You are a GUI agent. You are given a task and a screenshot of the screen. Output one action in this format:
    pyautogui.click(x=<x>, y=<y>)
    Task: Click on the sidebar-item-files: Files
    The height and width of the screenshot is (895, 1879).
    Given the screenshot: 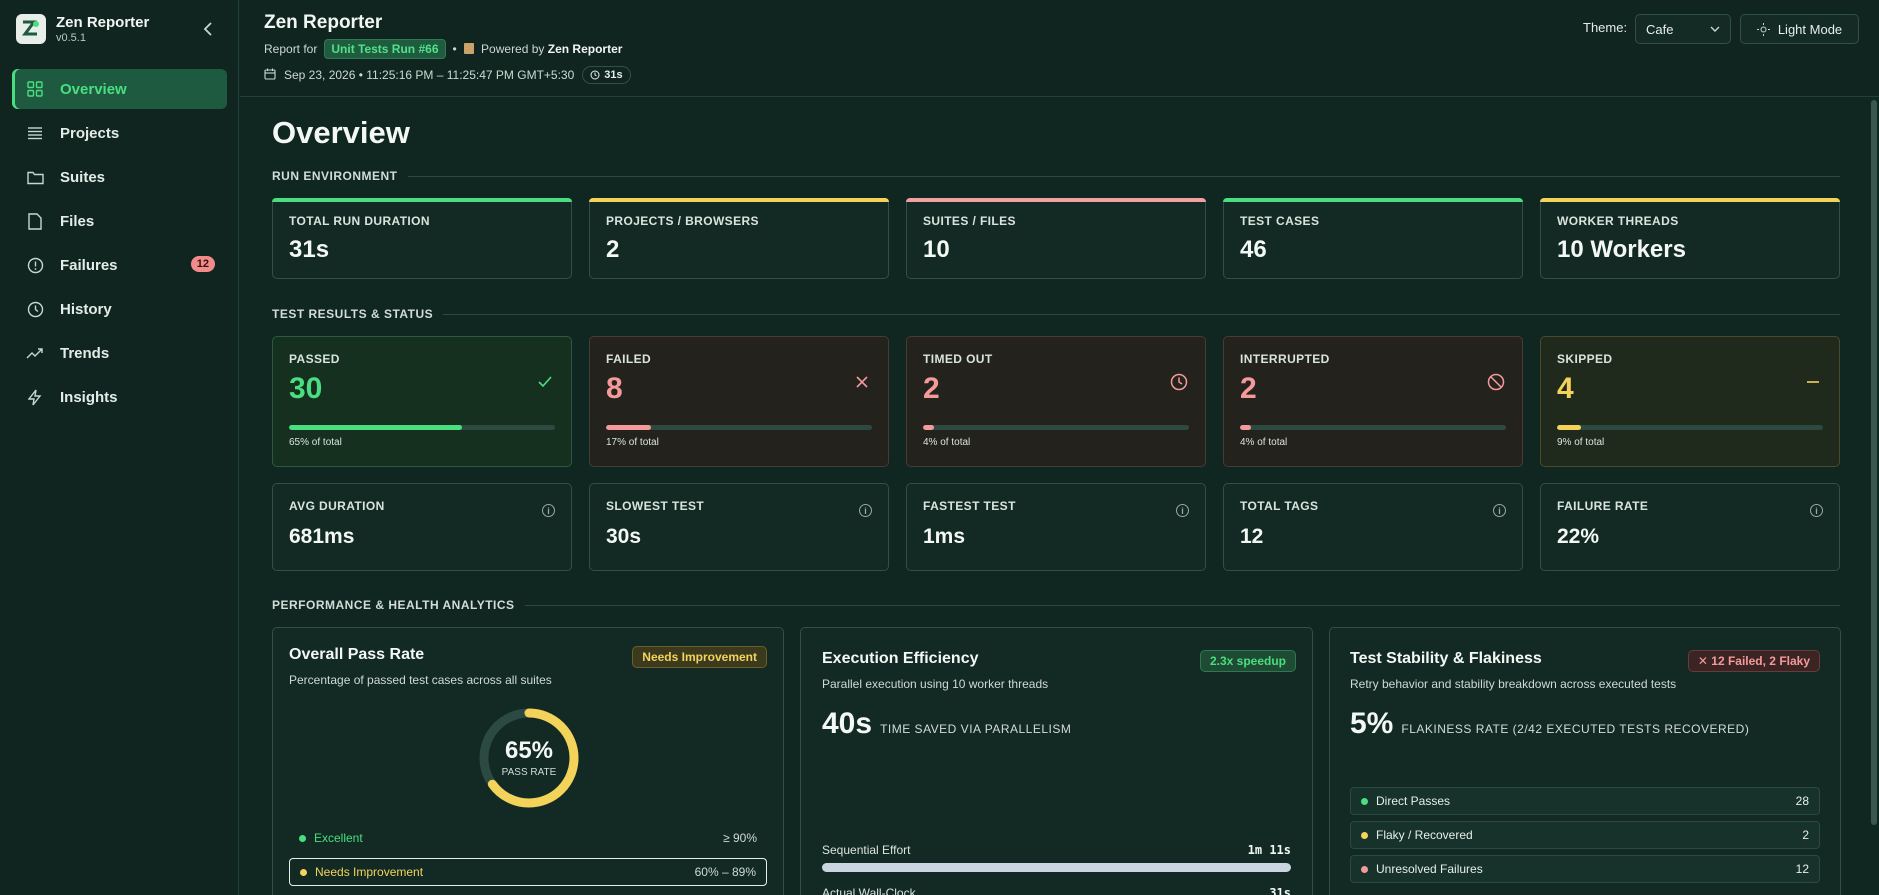 What is the action you would take?
    pyautogui.click(x=119, y=221)
    